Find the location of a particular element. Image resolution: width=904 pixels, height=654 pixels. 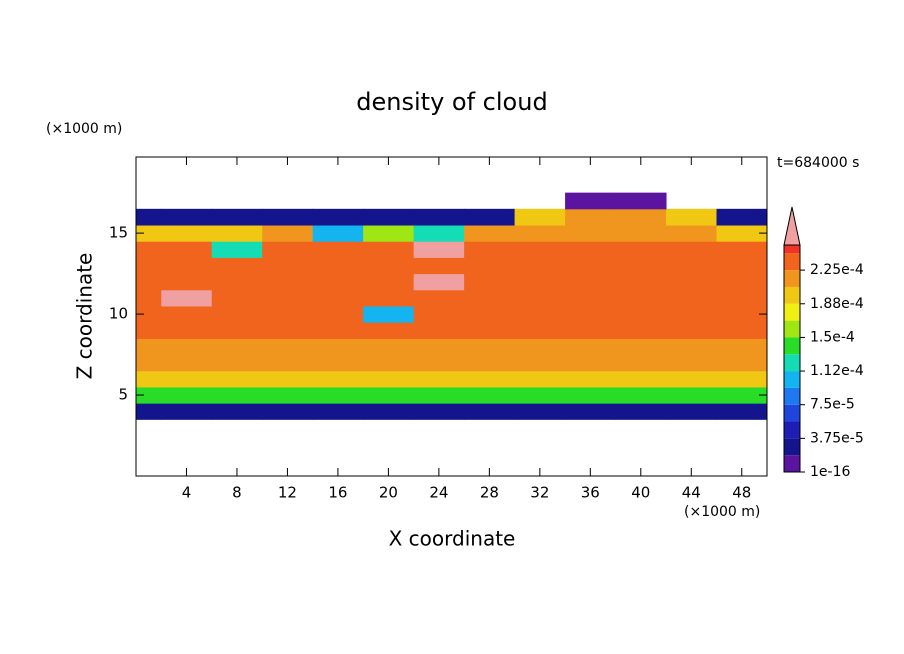

x-tick-label: 8 is located at coordinates (237, 493).